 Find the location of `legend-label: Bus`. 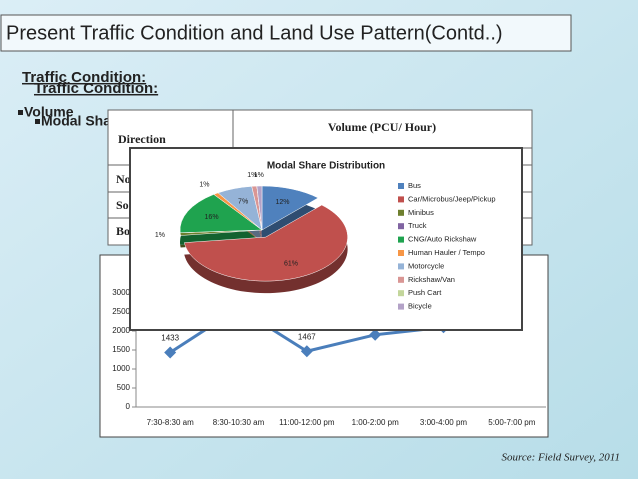

legend-label: Bus is located at coordinates (414, 185).